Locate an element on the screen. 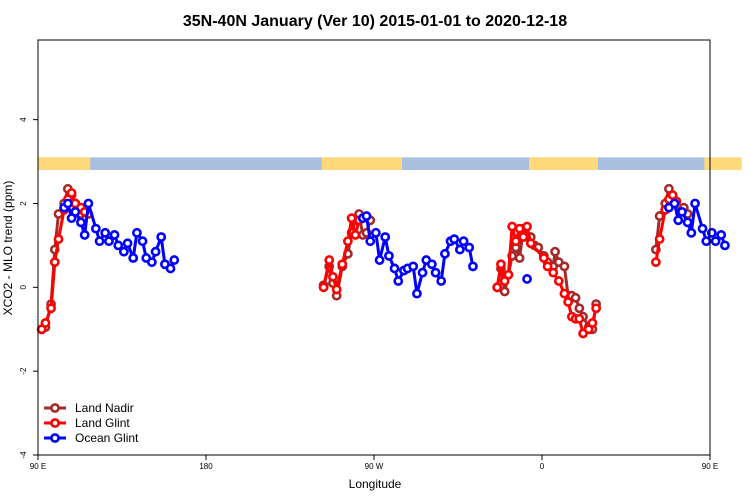 The image size is (750, 500). series-line is located at coordinates (343, 253).